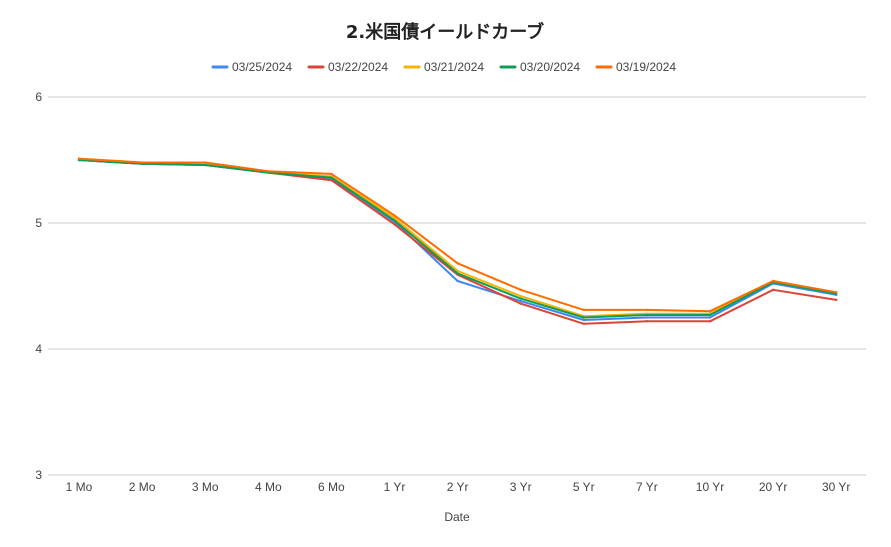  What do you see at coordinates (445, 32) in the screenshot?
I see `chart-title: 2.米国債イールドカーブ` at bounding box center [445, 32].